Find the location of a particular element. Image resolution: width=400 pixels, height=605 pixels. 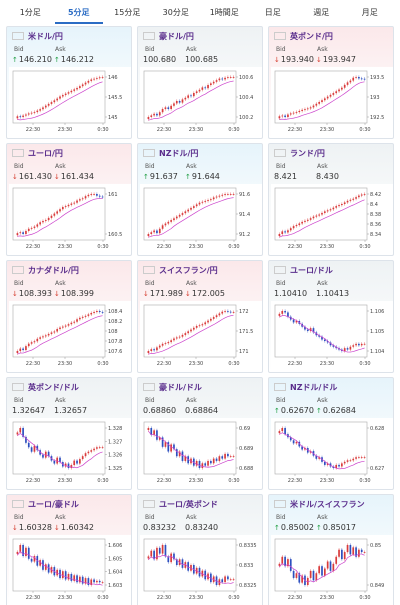

mini-candle-chart: 172 171.5 171 22:30 23:30 0:30 is located at coordinates (201, 336).